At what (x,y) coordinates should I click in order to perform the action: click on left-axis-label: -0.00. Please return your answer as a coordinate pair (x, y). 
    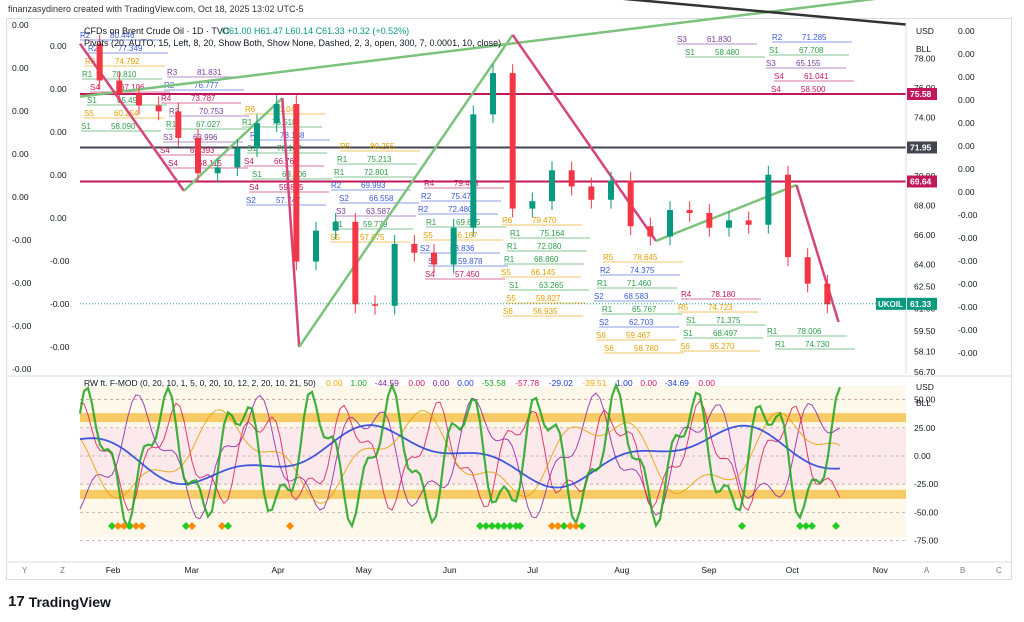
    Looking at the image, I should click on (60, 261).